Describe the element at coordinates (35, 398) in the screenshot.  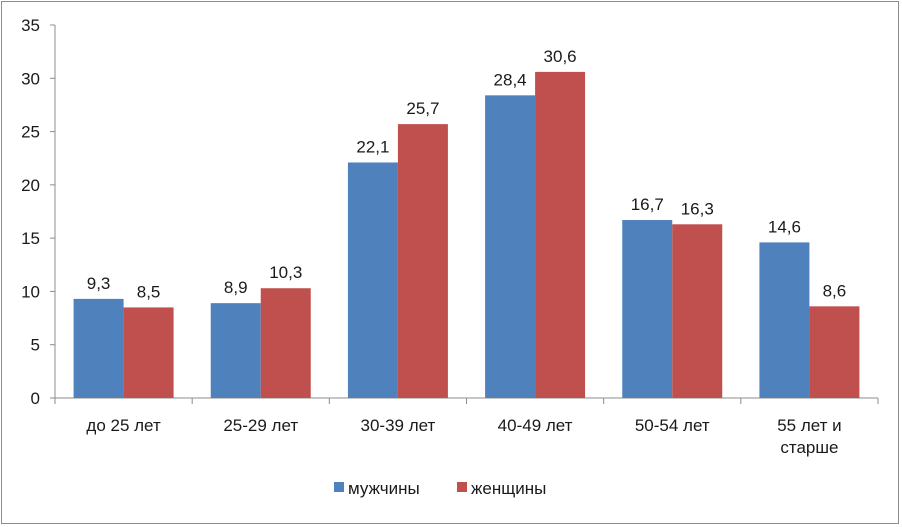
I see `y-tick-label: 0` at that location.